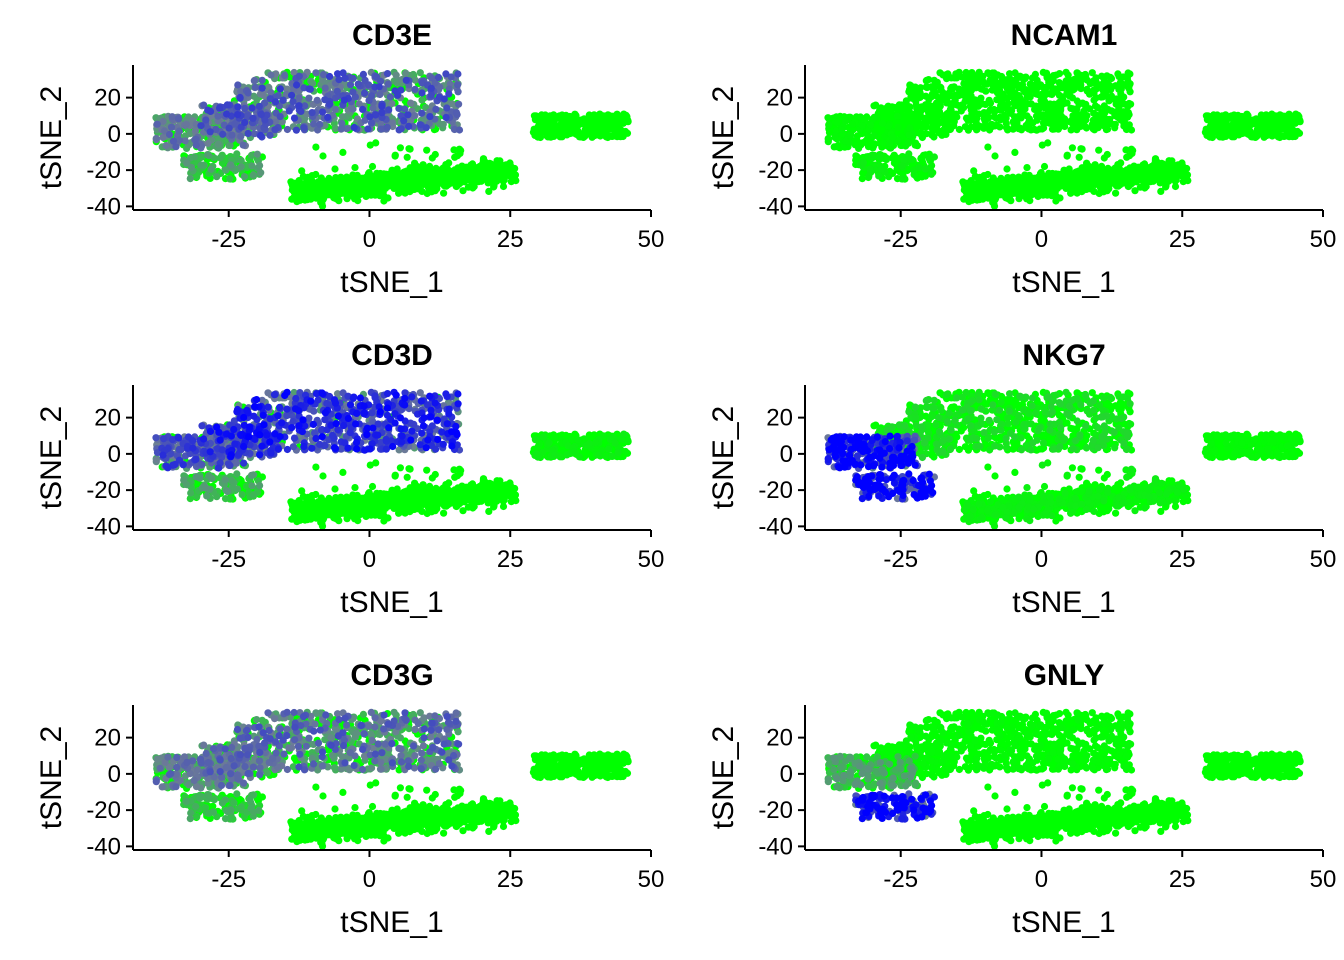 The width and height of the screenshot is (1344, 960). Describe the element at coordinates (392, 139) in the screenshot. I see `scatter-points` at that location.